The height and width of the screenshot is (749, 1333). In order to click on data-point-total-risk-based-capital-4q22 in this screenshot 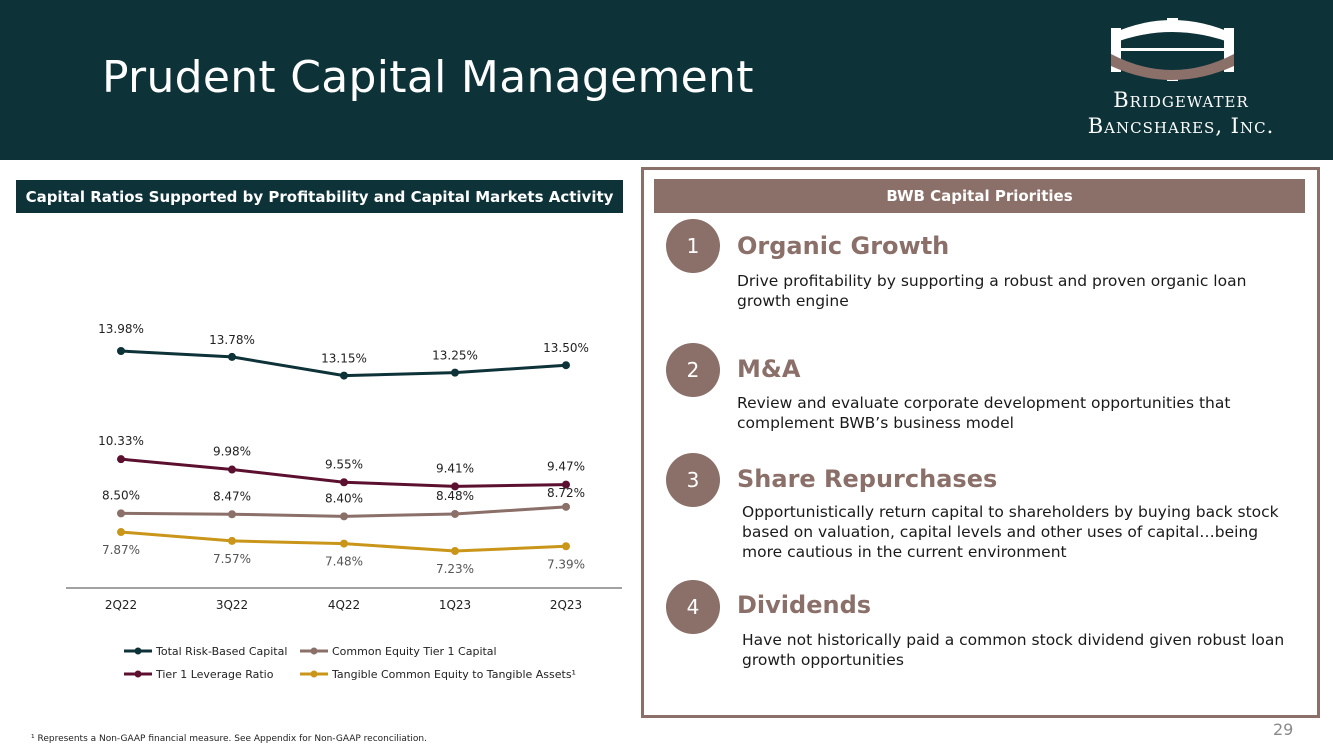, I will do `click(344, 375)`.